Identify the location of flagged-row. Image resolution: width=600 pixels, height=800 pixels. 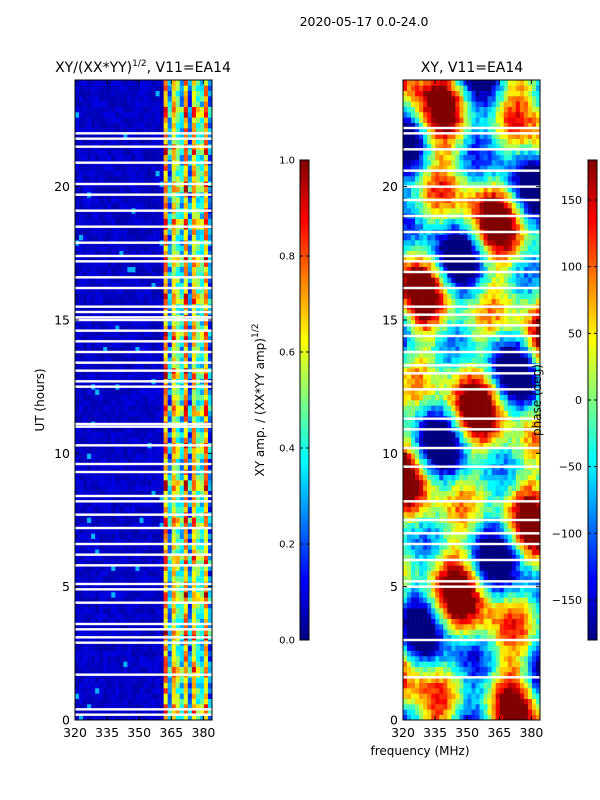
(143, 146).